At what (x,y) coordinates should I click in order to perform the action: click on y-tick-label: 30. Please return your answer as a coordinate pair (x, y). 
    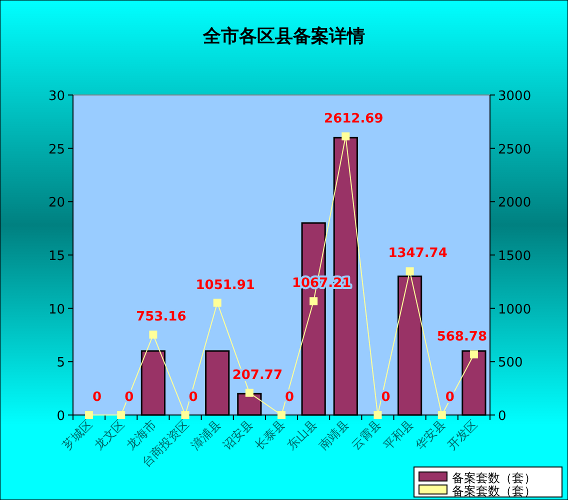
    Looking at the image, I should click on (56, 96).